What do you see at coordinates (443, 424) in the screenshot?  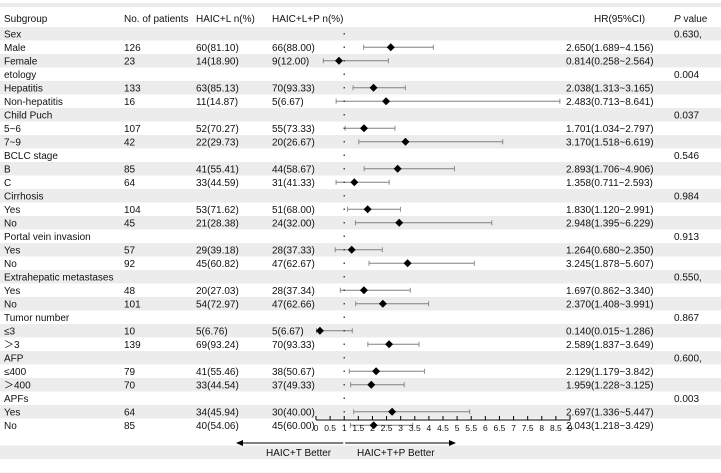 I see `x-axis: 0 0.5 1 1.5 2 2.5 3 3.5 4 4.5 5 5.5 6 6.5 7 7.5 8 8.5 9` at bounding box center [443, 424].